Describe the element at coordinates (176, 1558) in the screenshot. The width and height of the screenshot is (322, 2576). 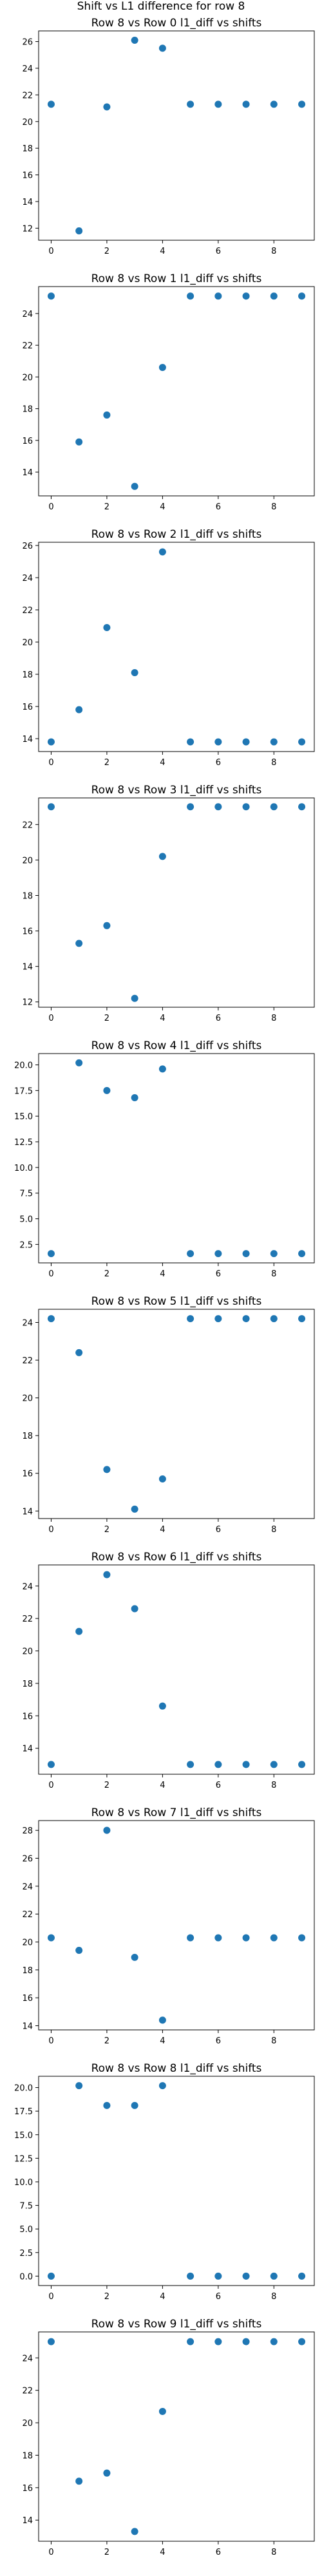
I see `subplot-title: Row 8 vs Row 6 l1_diff vs shifts` at that location.